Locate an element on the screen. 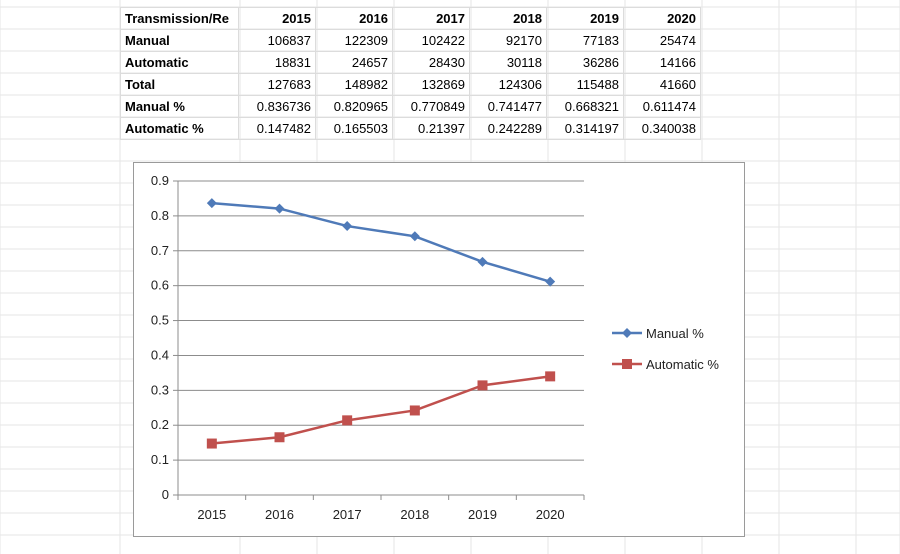 The width and height of the screenshot is (900, 554). y-tick-label: 0.3 is located at coordinates (160, 389).